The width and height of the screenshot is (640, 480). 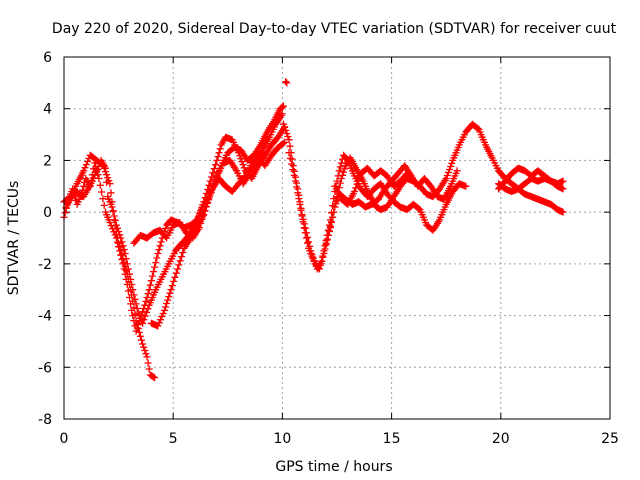 I want to click on y-tick-label: 6, so click(x=47, y=58).